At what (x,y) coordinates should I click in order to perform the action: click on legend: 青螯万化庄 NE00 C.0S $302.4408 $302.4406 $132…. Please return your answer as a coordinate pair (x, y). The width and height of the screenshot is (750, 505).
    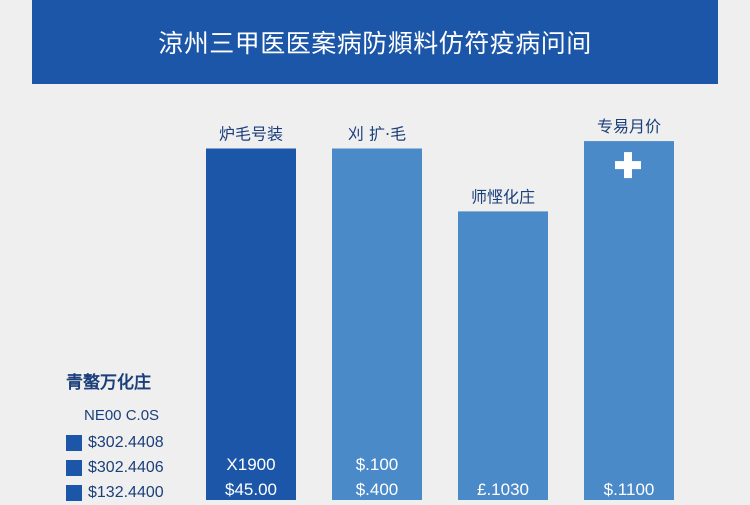
    Looking at the image, I should click on (141, 436).